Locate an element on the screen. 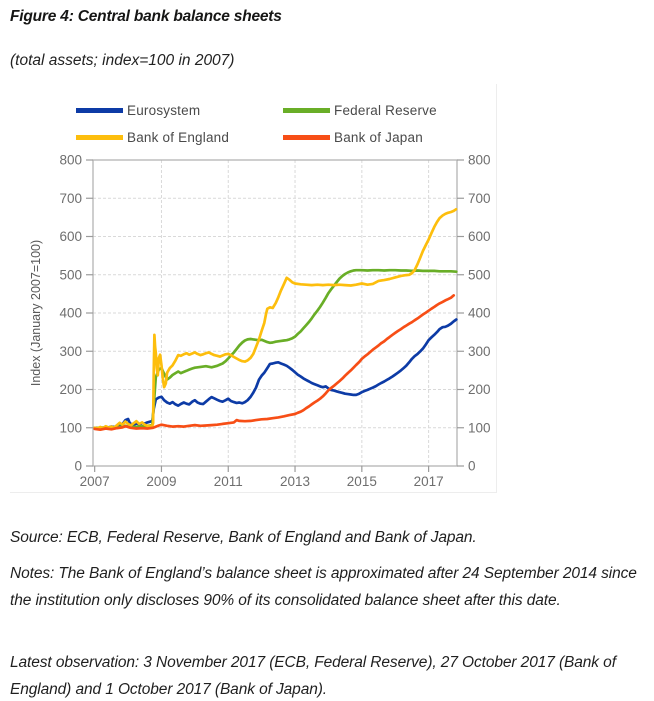  x-tick-label: 2017 is located at coordinates (429, 481).